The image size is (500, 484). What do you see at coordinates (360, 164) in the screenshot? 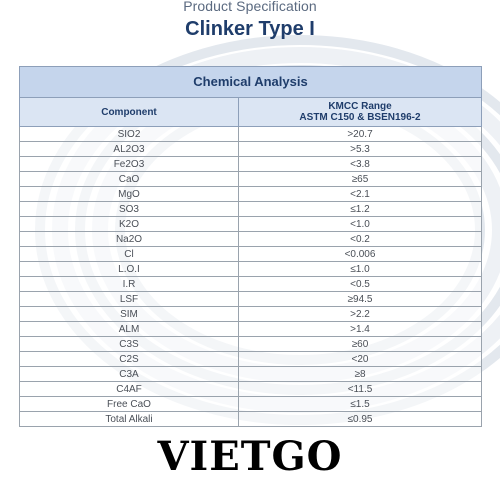
I see `range-cell: <3.8` at bounding box center [360, 164].